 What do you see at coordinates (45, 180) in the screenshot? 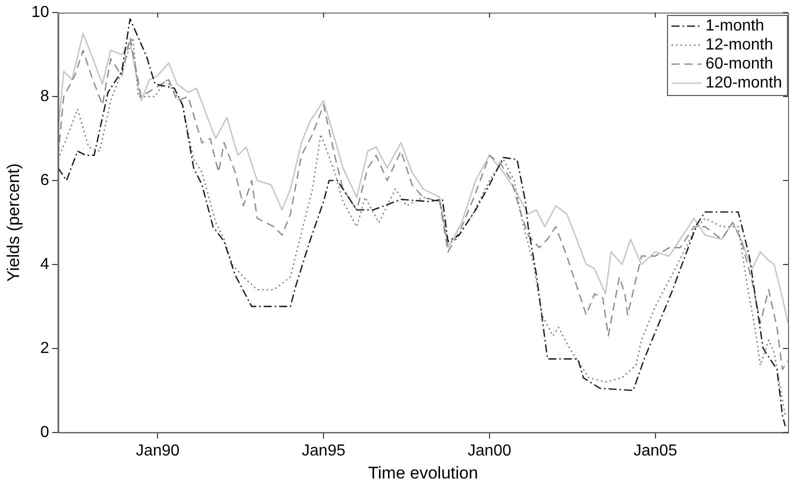
I see `y-tick-label: 6` at bounding box center [45, 180].